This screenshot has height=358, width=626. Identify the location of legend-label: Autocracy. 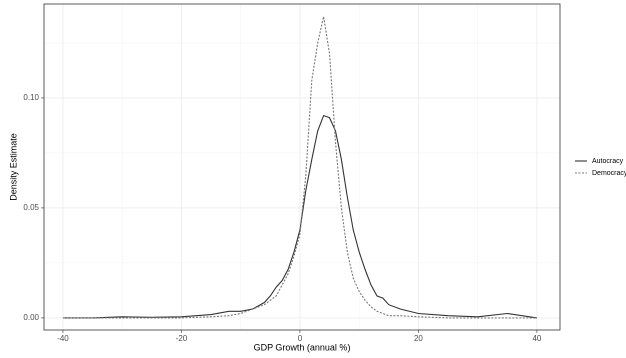
(608, 161).